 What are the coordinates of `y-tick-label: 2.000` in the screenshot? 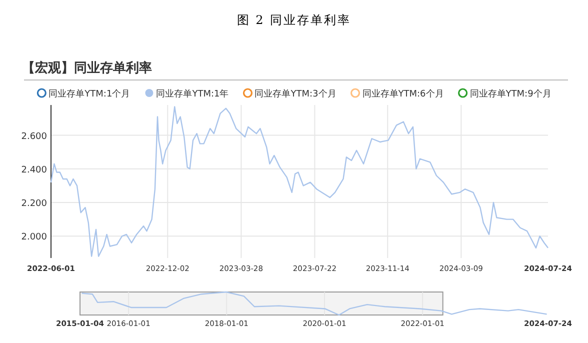 It's located at (34, 237).